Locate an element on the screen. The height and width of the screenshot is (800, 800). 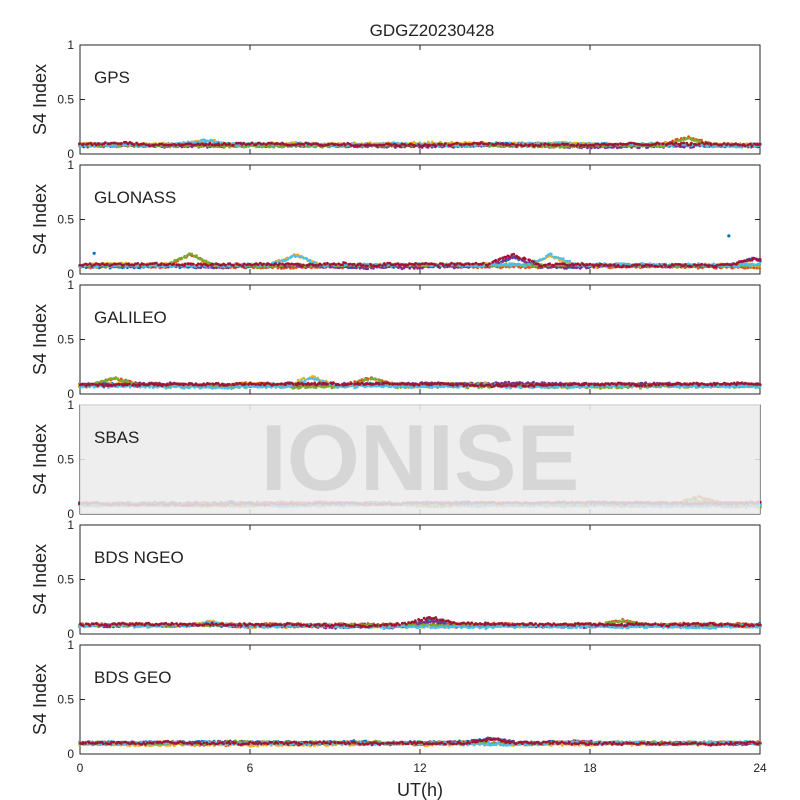
panel-label: GPS is located at coordinates (112, 77).